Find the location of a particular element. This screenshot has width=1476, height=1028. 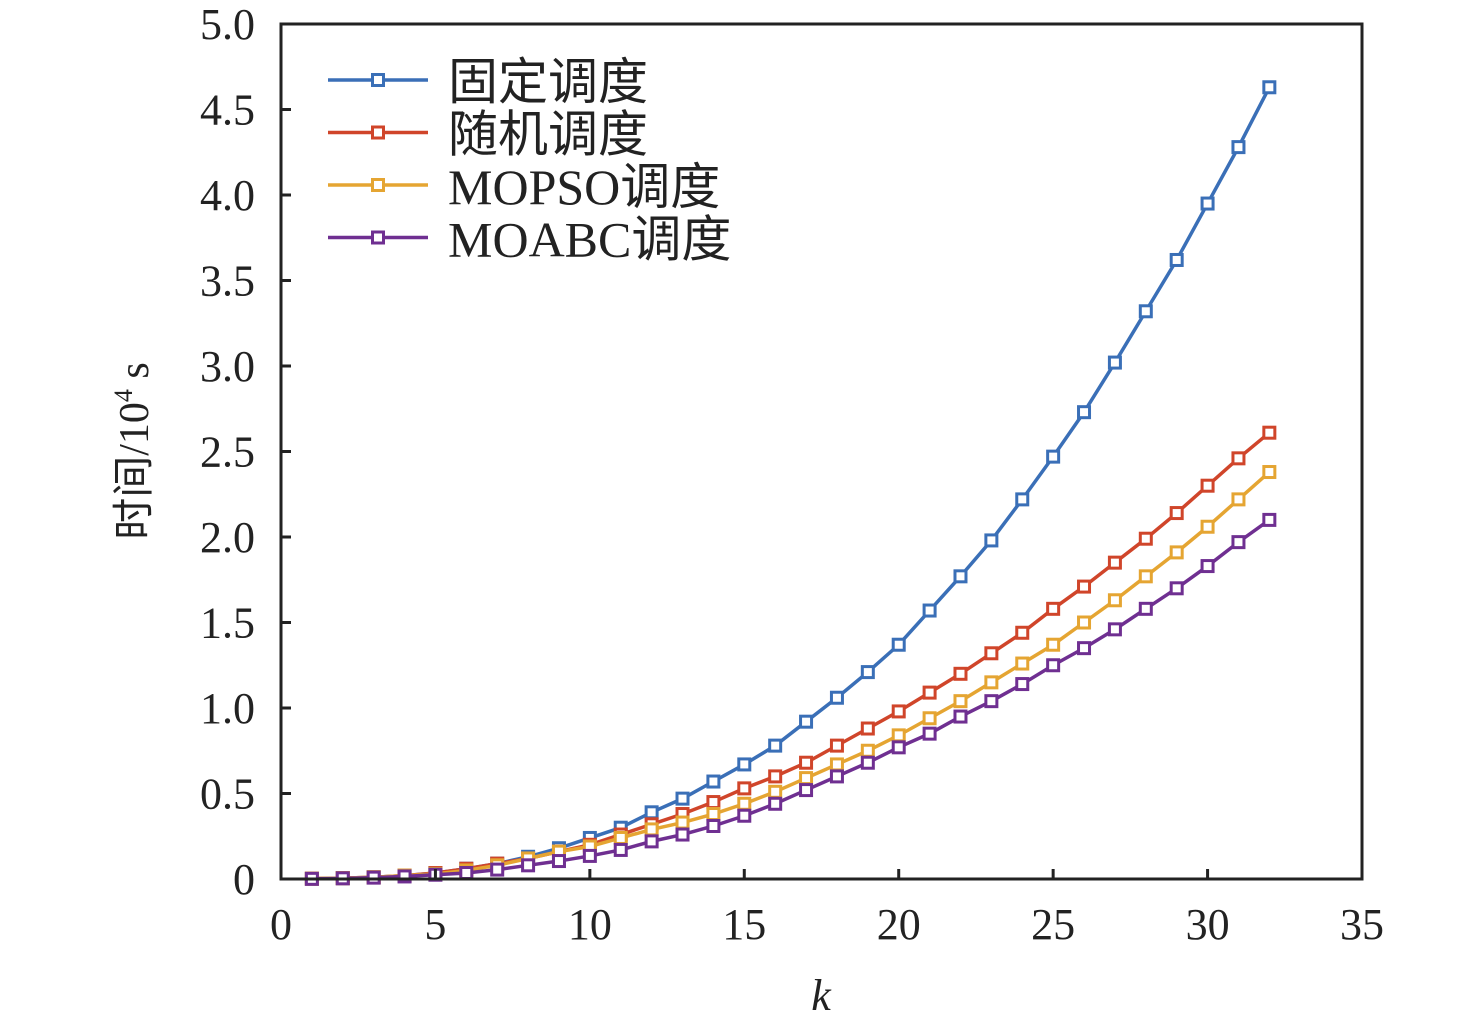

y-axis-label-unit: s is located at coordinates (135, 375).